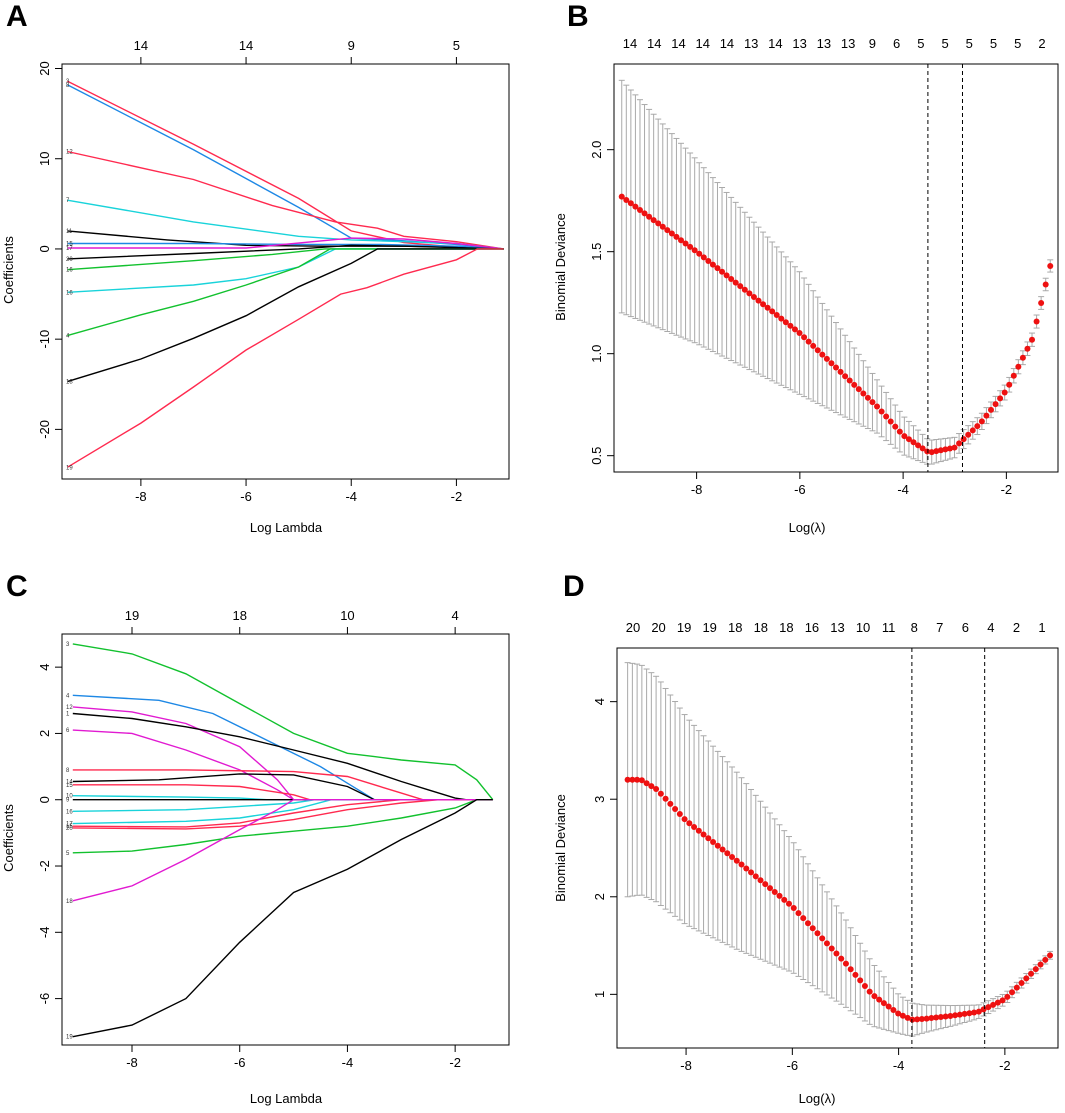 The height and width of the screenshot is (1113, 1065). What do you see at coordinates (455, 615) in the screenshot?
I see `top-count-label: 4` at bounding box center [455, 615].